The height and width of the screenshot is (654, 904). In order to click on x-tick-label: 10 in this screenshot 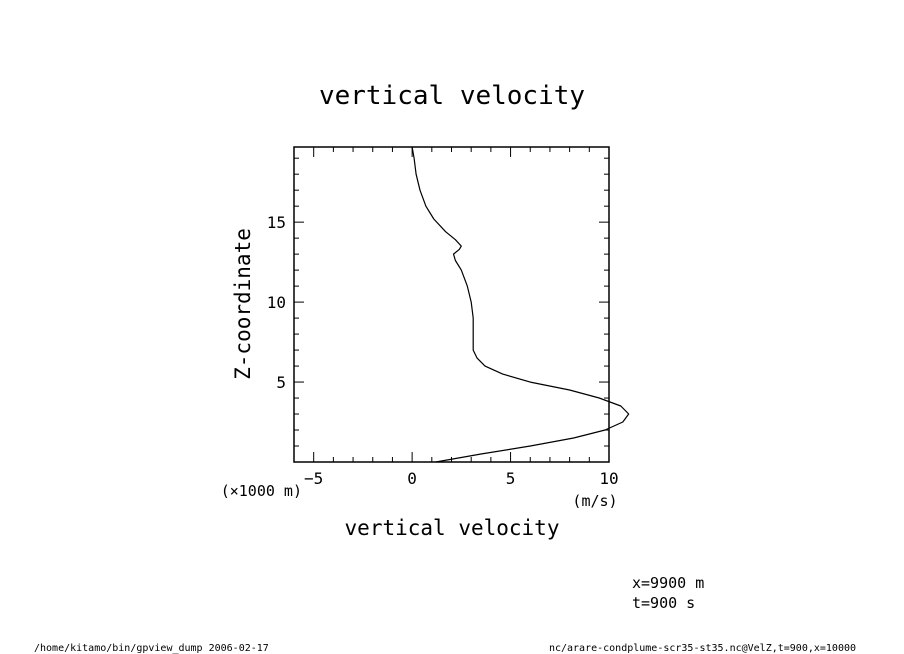, I will do `click(608, 478)`.